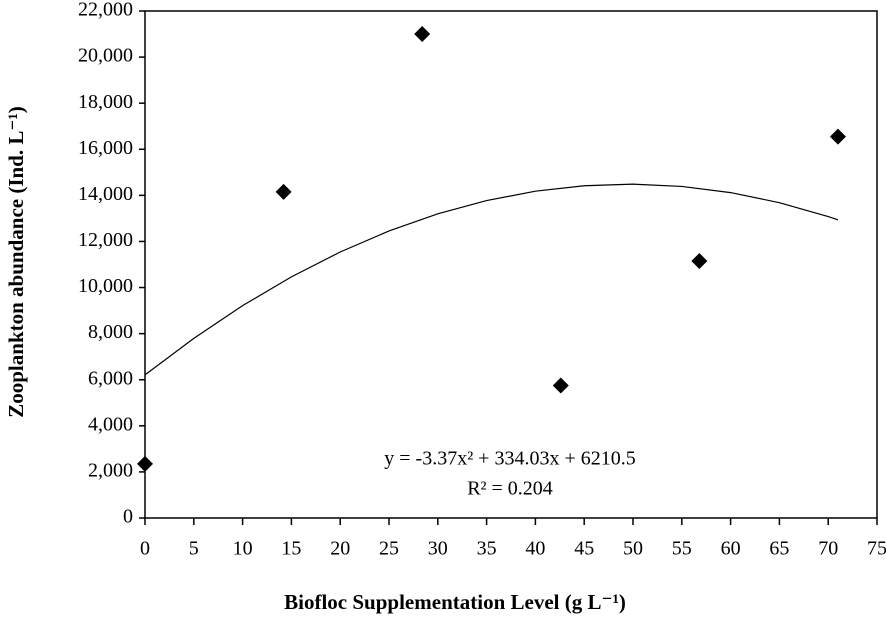  Describe the element at coordinates (194, 549) in the screenshot. I see `x-tick-label: 5` at that location.